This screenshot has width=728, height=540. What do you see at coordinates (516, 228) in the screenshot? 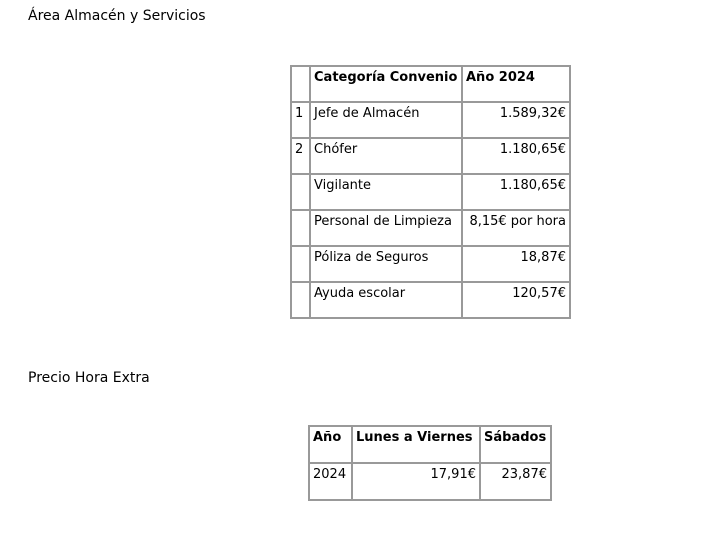
I see `cell-amount: 8,15€ por hora` at bounding box center [516, 228].